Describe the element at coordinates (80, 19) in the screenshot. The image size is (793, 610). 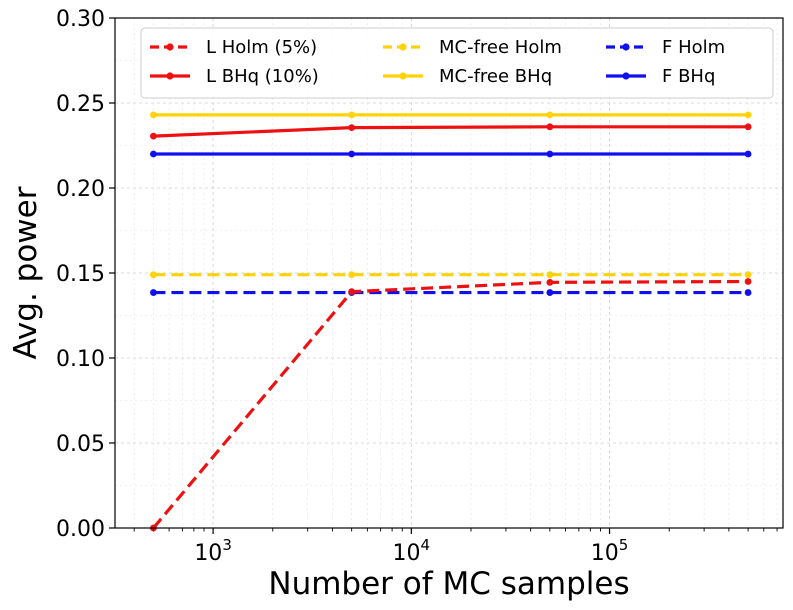
I see `y-tick-label: 0.30` at that location.